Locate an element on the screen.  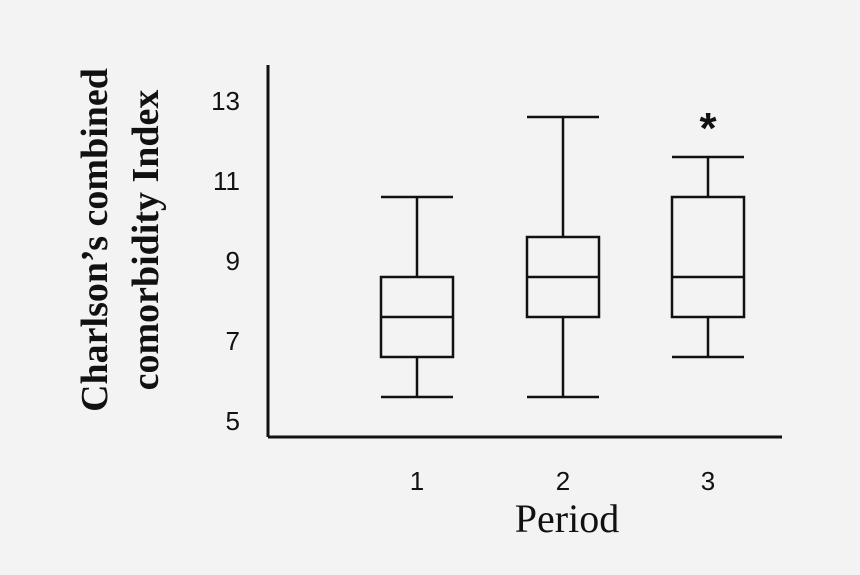
interquartile-box is located at coordinates (708, 257).